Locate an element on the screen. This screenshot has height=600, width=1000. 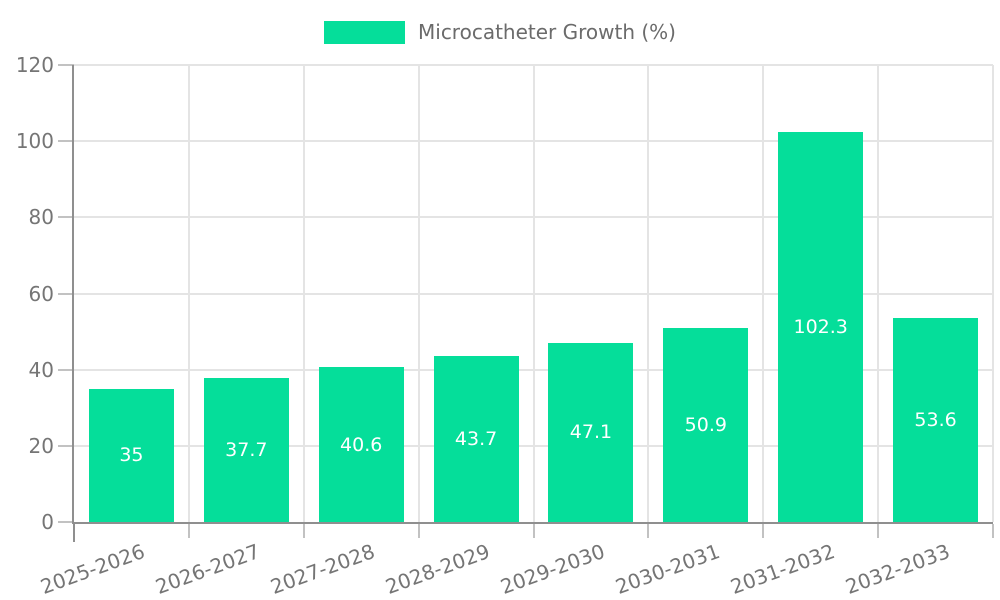
legend-swatch is located at coordinates (364, 32).